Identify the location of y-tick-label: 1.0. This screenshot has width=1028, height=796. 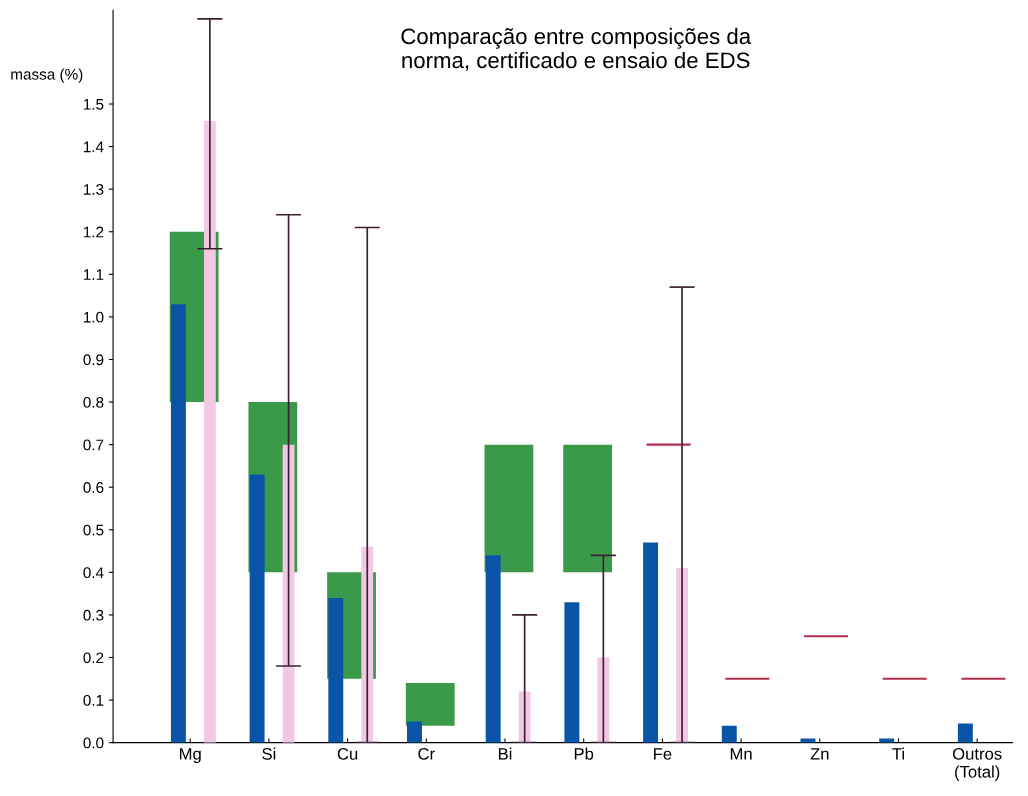
(93, 317).